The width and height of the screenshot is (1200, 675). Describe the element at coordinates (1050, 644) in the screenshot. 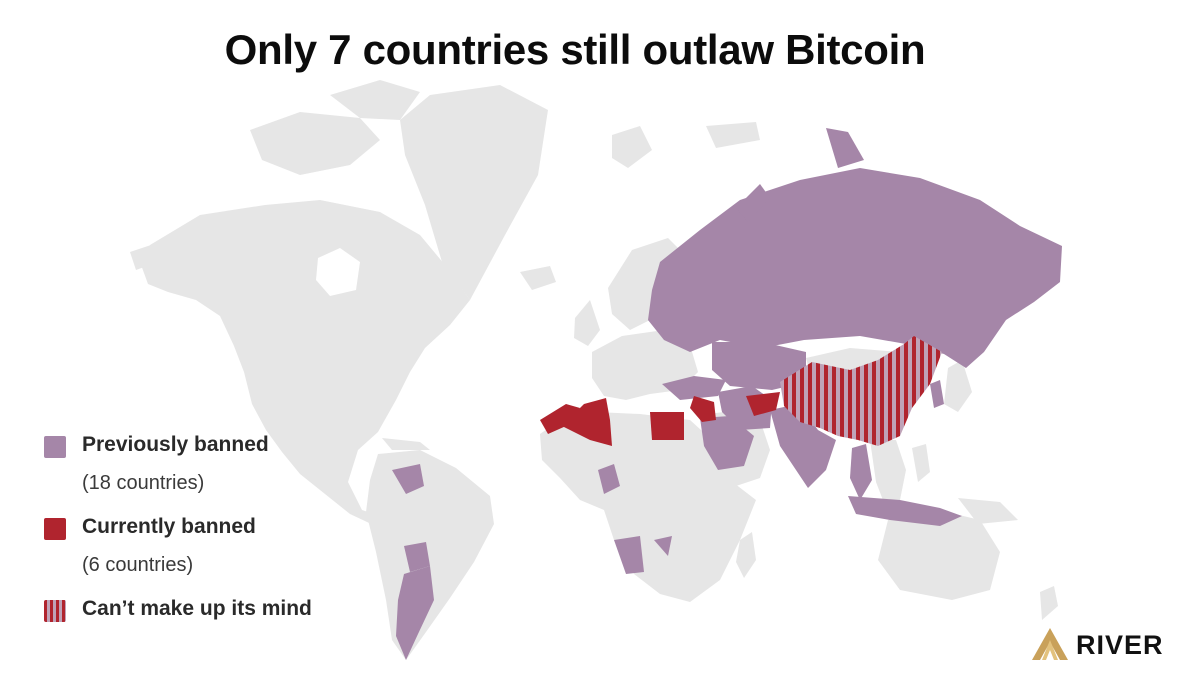

I see `river-logo-icon` at that location.